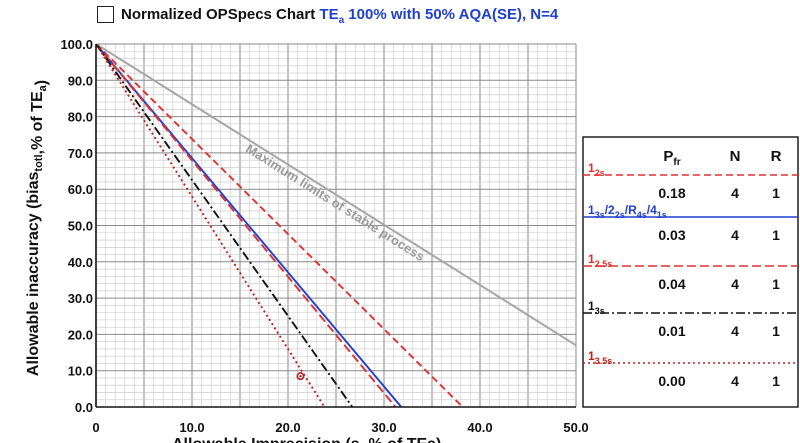 The height and width of the screenshot is (443, 800). Describe the element at coordinates (80, 226) in the screenshot. I see `y-tick-label: 50.0` at that location.